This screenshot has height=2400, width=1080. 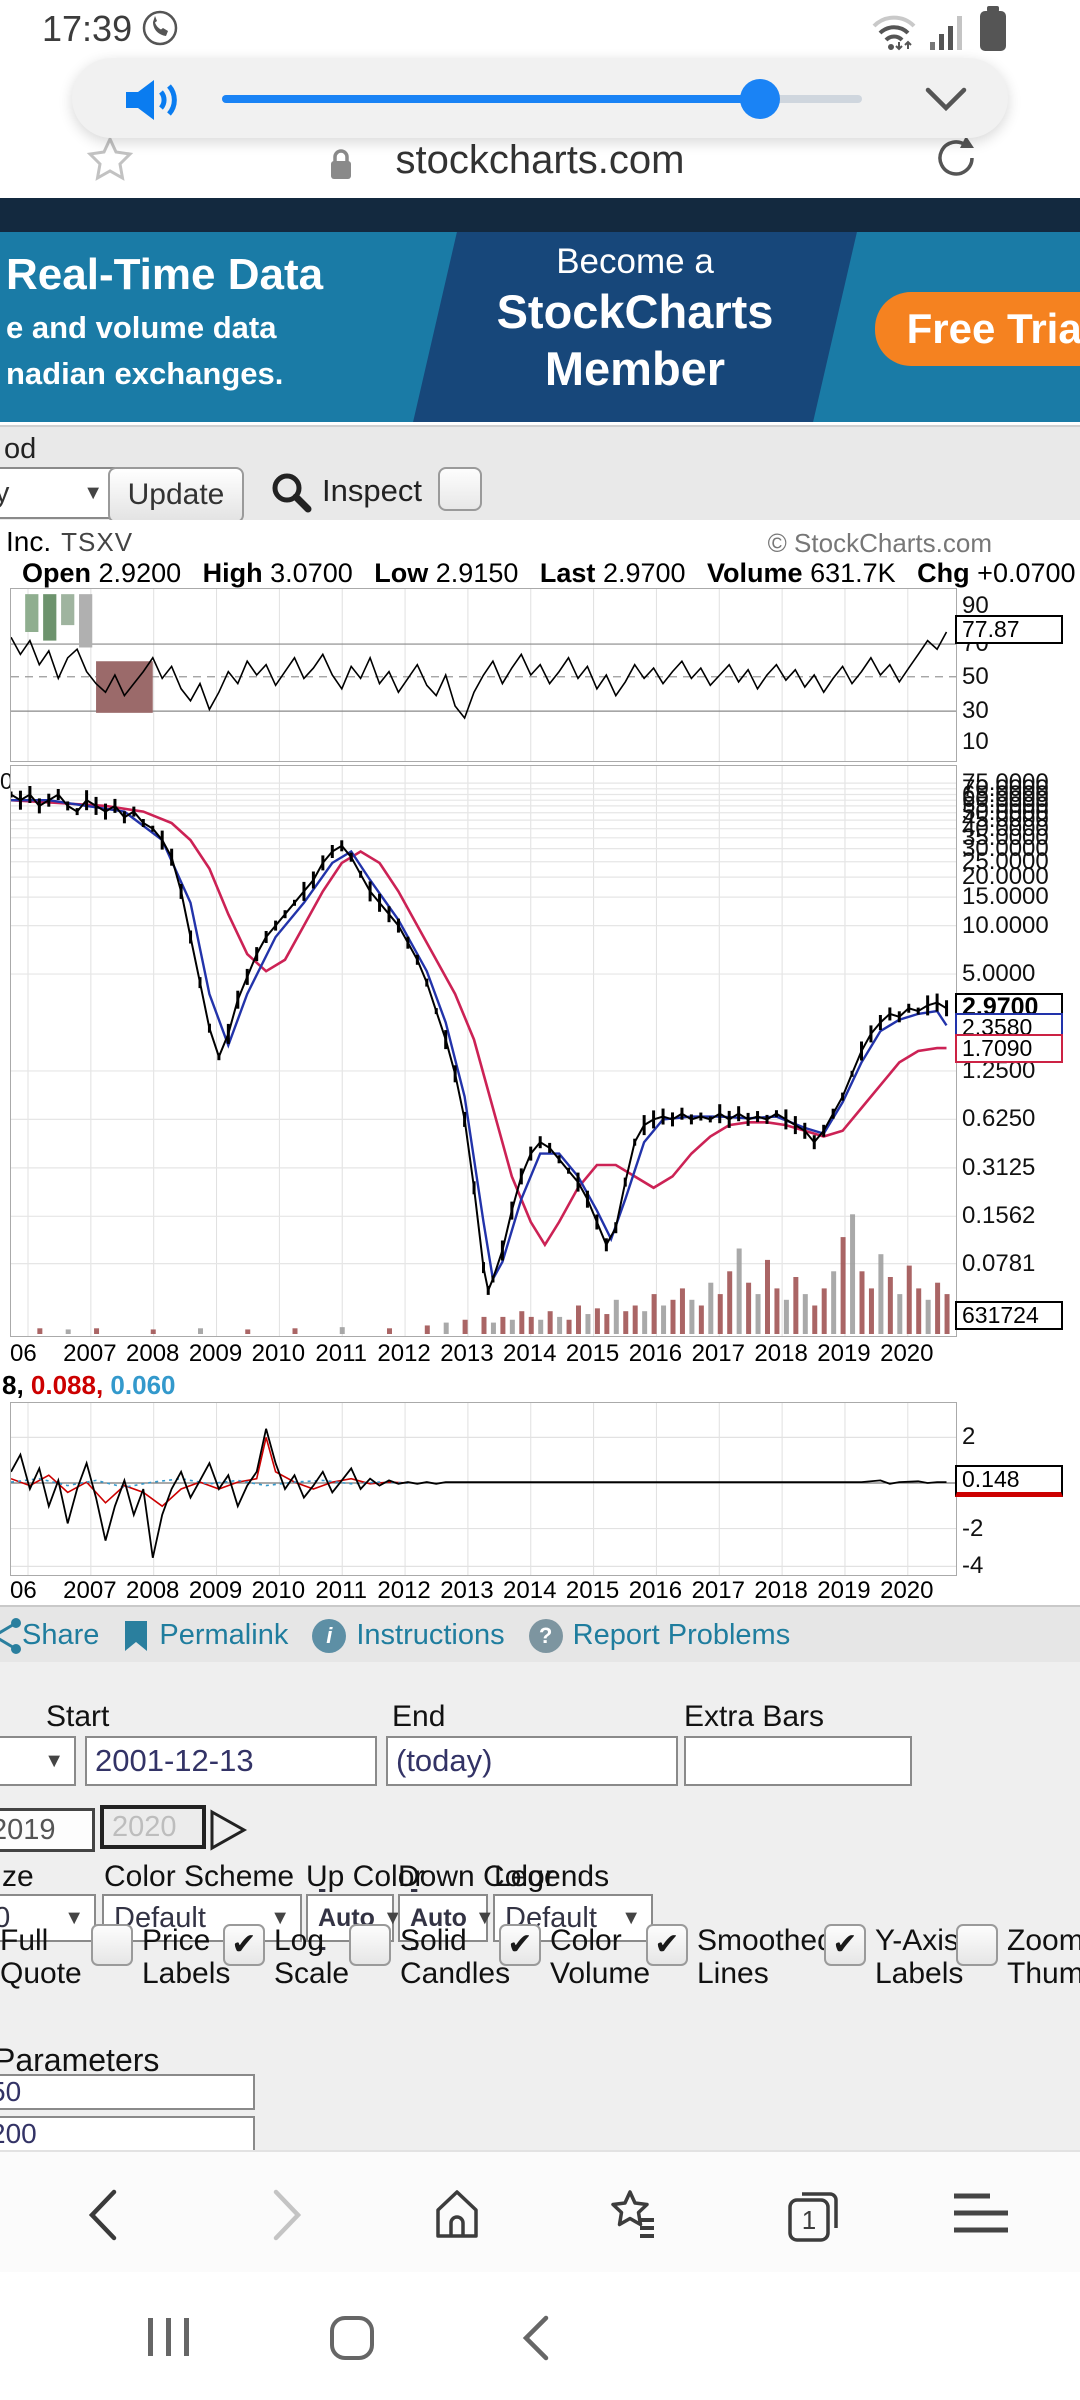 I want to click on parameters-label: Parameters, so click(x=80, y=2060).